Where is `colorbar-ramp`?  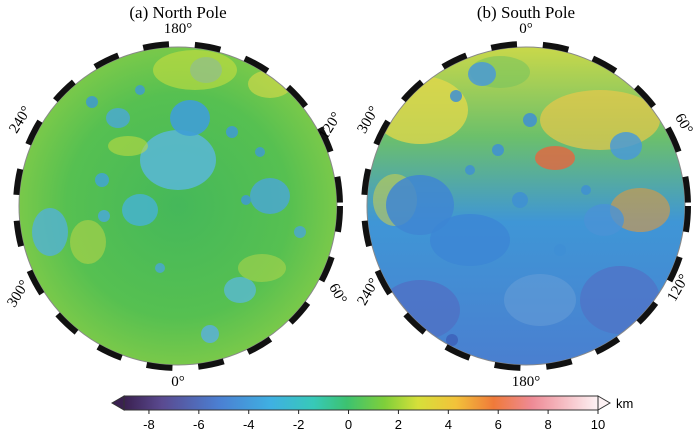
colorbar-ramp is located at coordinates (361, 403).